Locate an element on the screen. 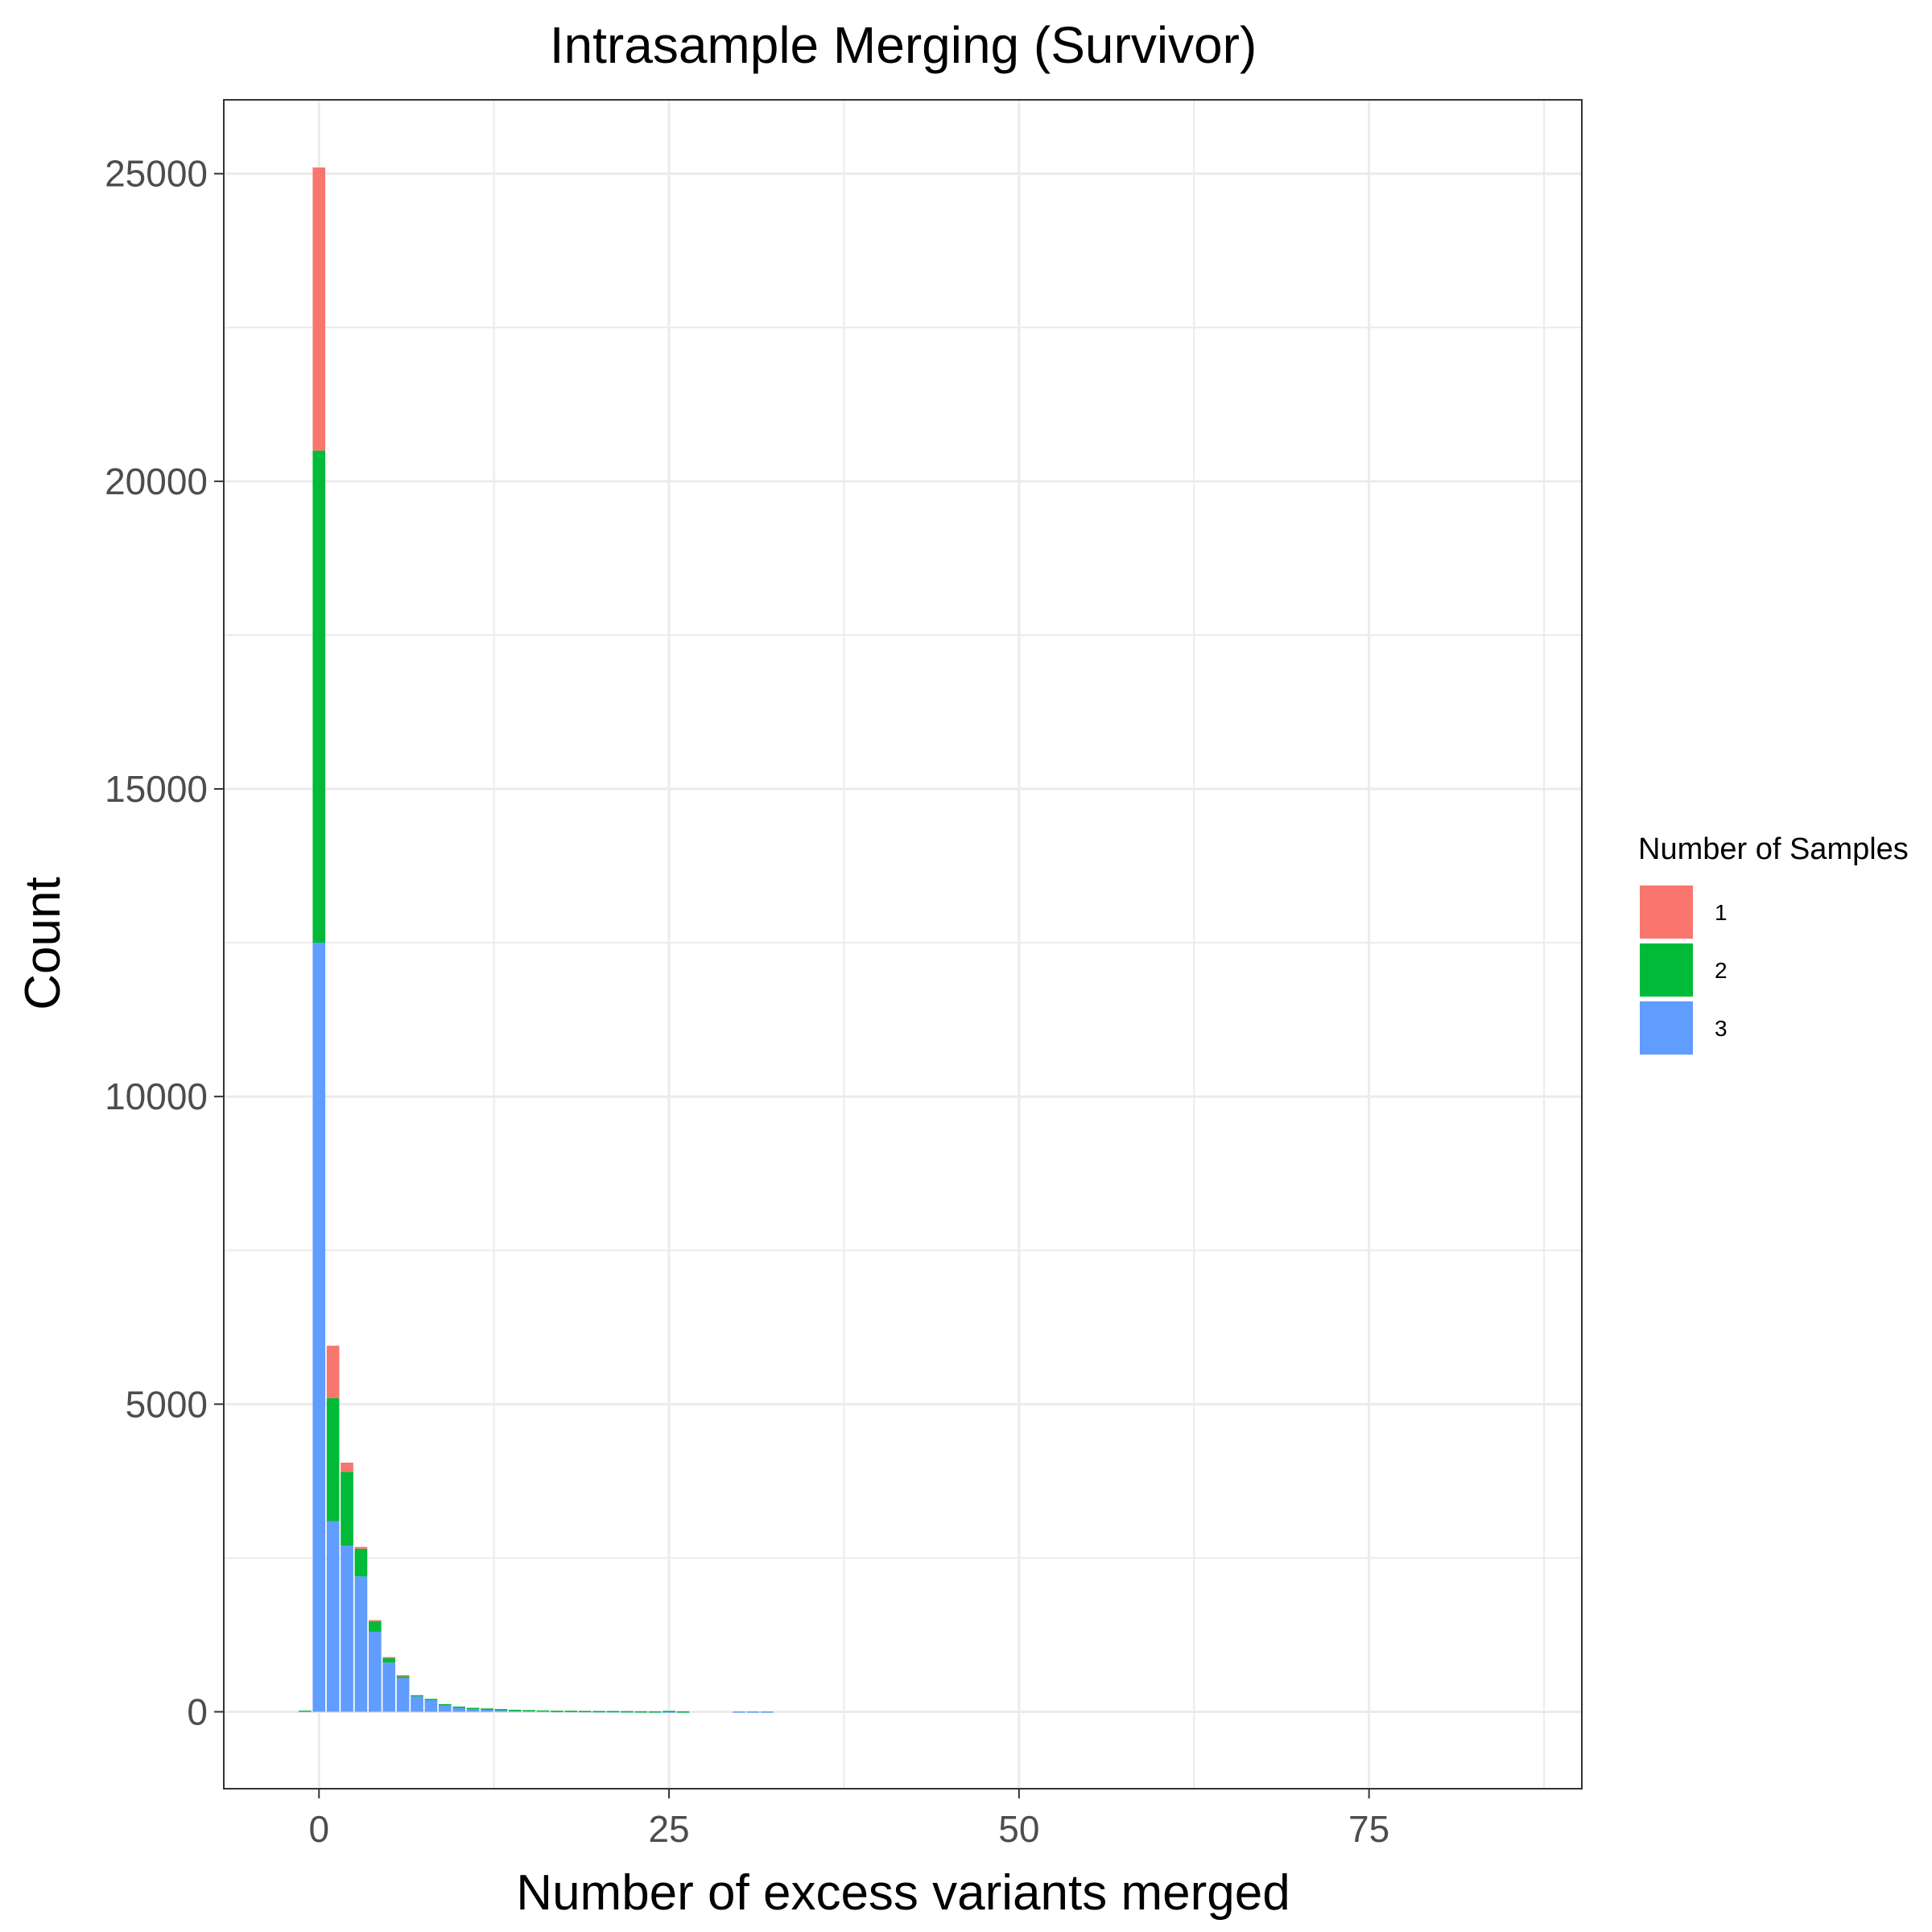  y-tick-label: 10000 is located at coordinates (156, 1096).